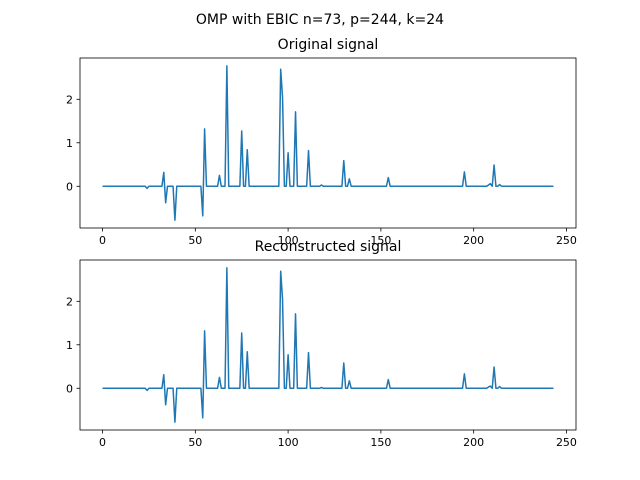 The width and height of the screenshot is (640, 480). I want to click on x-tick-label-original-100: 100, so click(288, 240).